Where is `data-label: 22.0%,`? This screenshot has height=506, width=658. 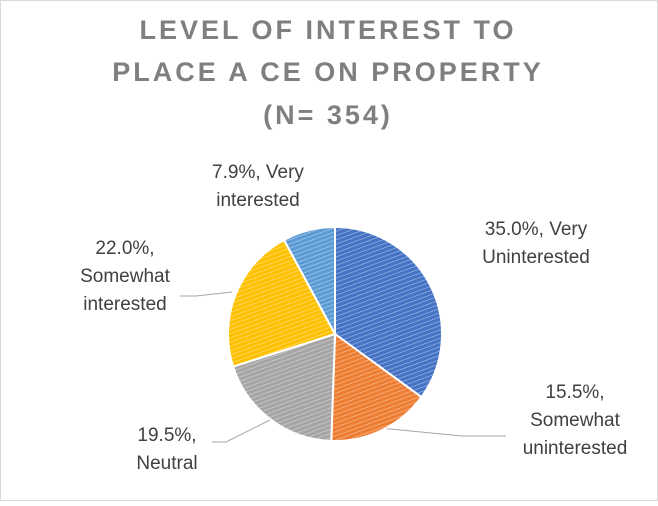
data-label: 22.0%, is located at coordinates (124, 248).